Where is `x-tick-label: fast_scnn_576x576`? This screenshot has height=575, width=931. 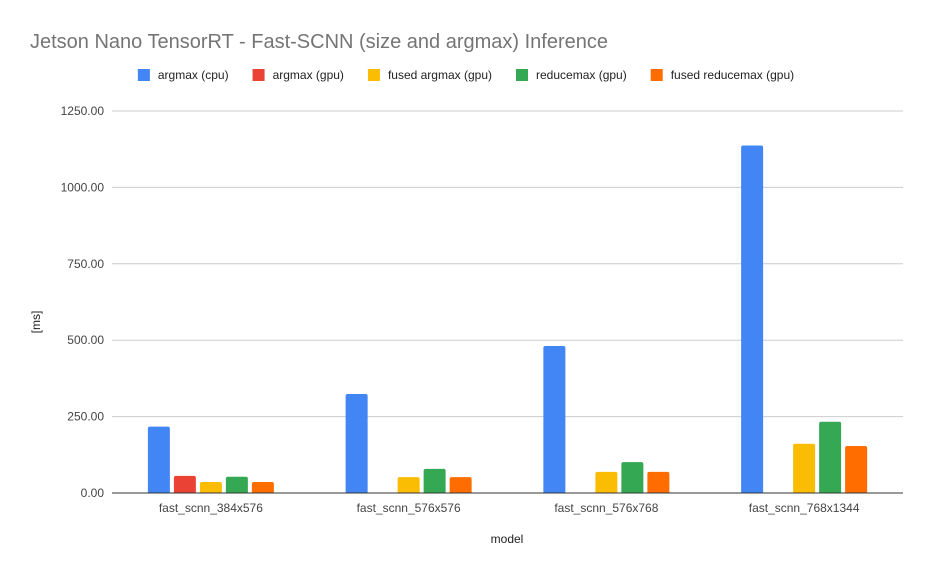
x-tick-label: fast_scnn_576x576 is located at coordinates (409, 508).